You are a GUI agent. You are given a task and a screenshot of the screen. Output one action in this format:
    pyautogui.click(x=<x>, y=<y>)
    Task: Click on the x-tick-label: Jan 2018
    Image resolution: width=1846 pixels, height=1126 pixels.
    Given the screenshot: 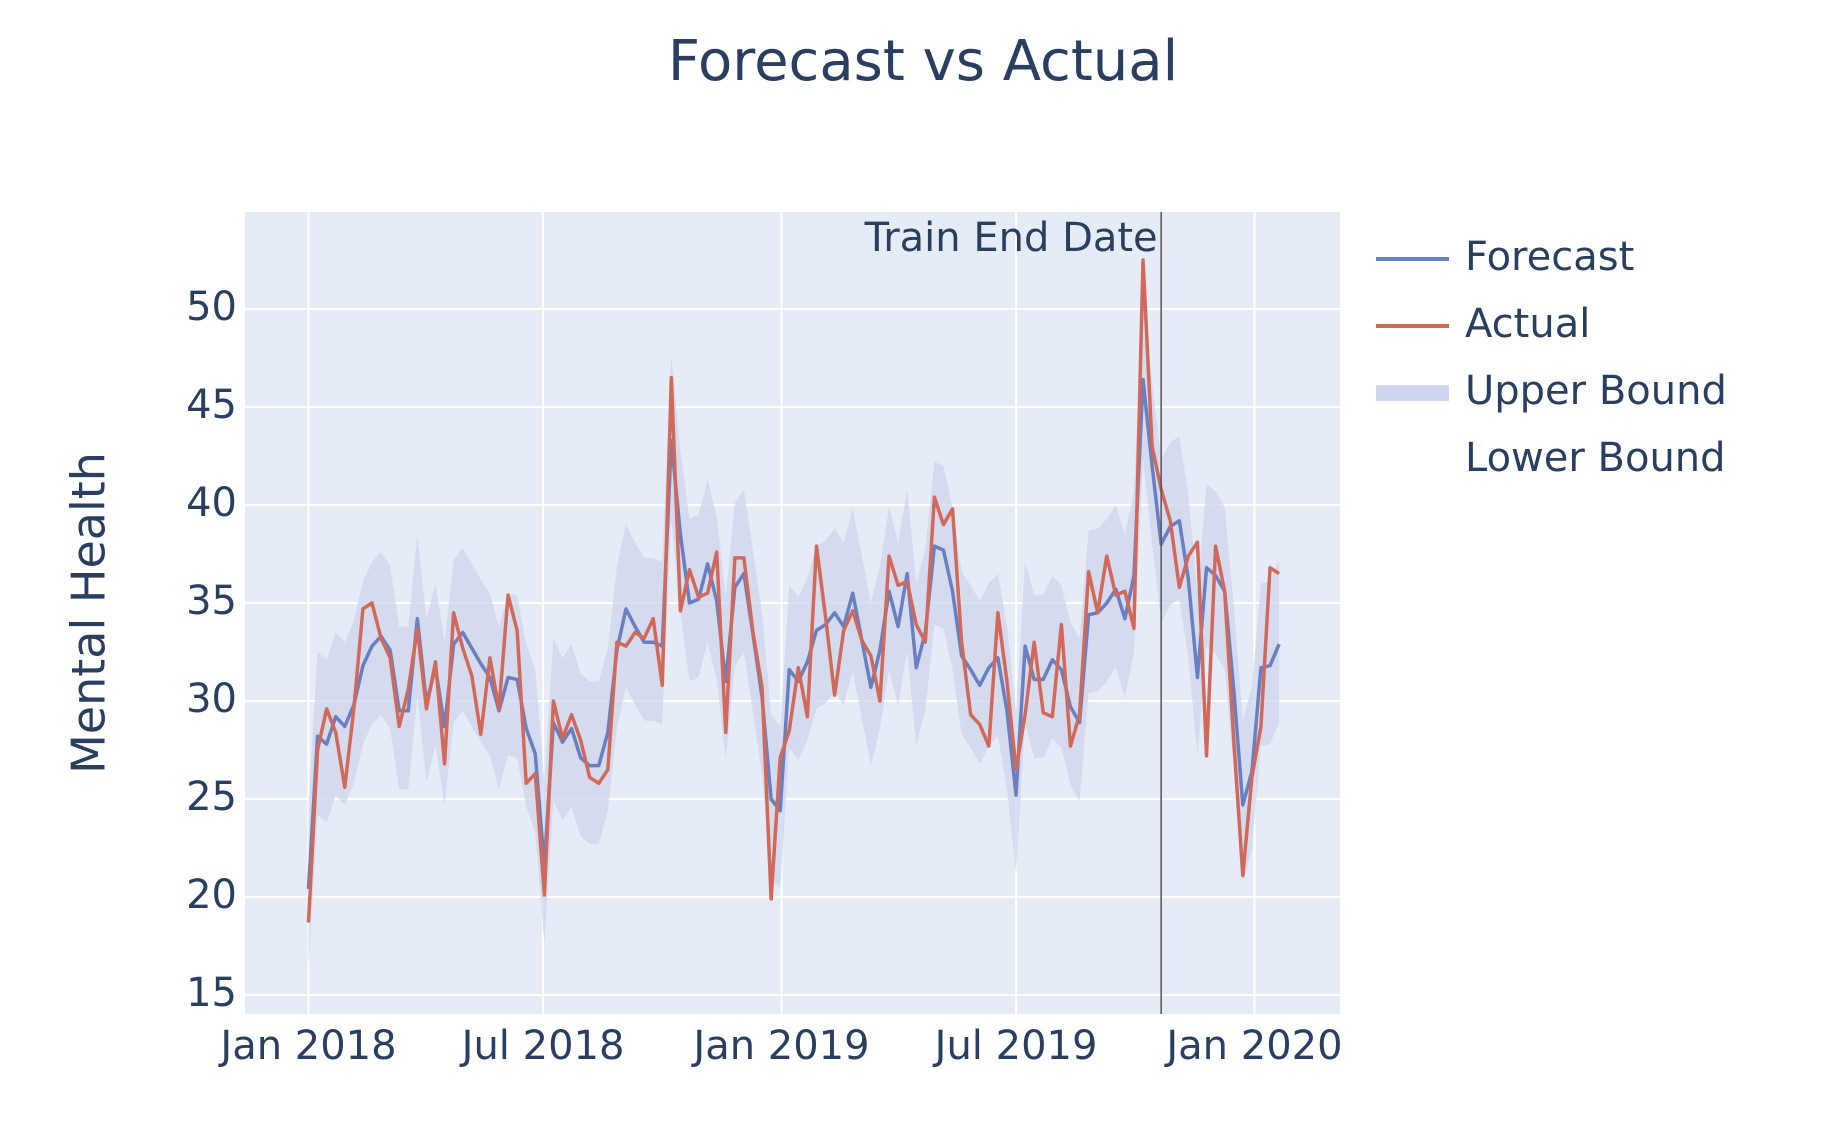 What is the action you would take?
    pyautogui.click(x=306, y=1046)
    